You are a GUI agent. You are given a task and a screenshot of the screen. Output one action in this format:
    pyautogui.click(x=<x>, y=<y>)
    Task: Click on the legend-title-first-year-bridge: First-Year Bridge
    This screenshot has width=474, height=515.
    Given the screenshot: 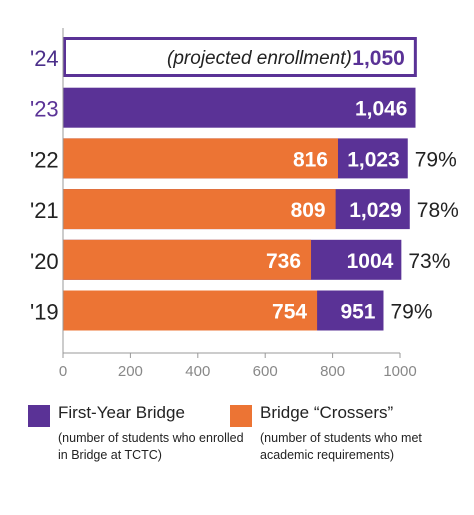 What is the action you would take?
    pyautogui.click(x=121, y=412)
    